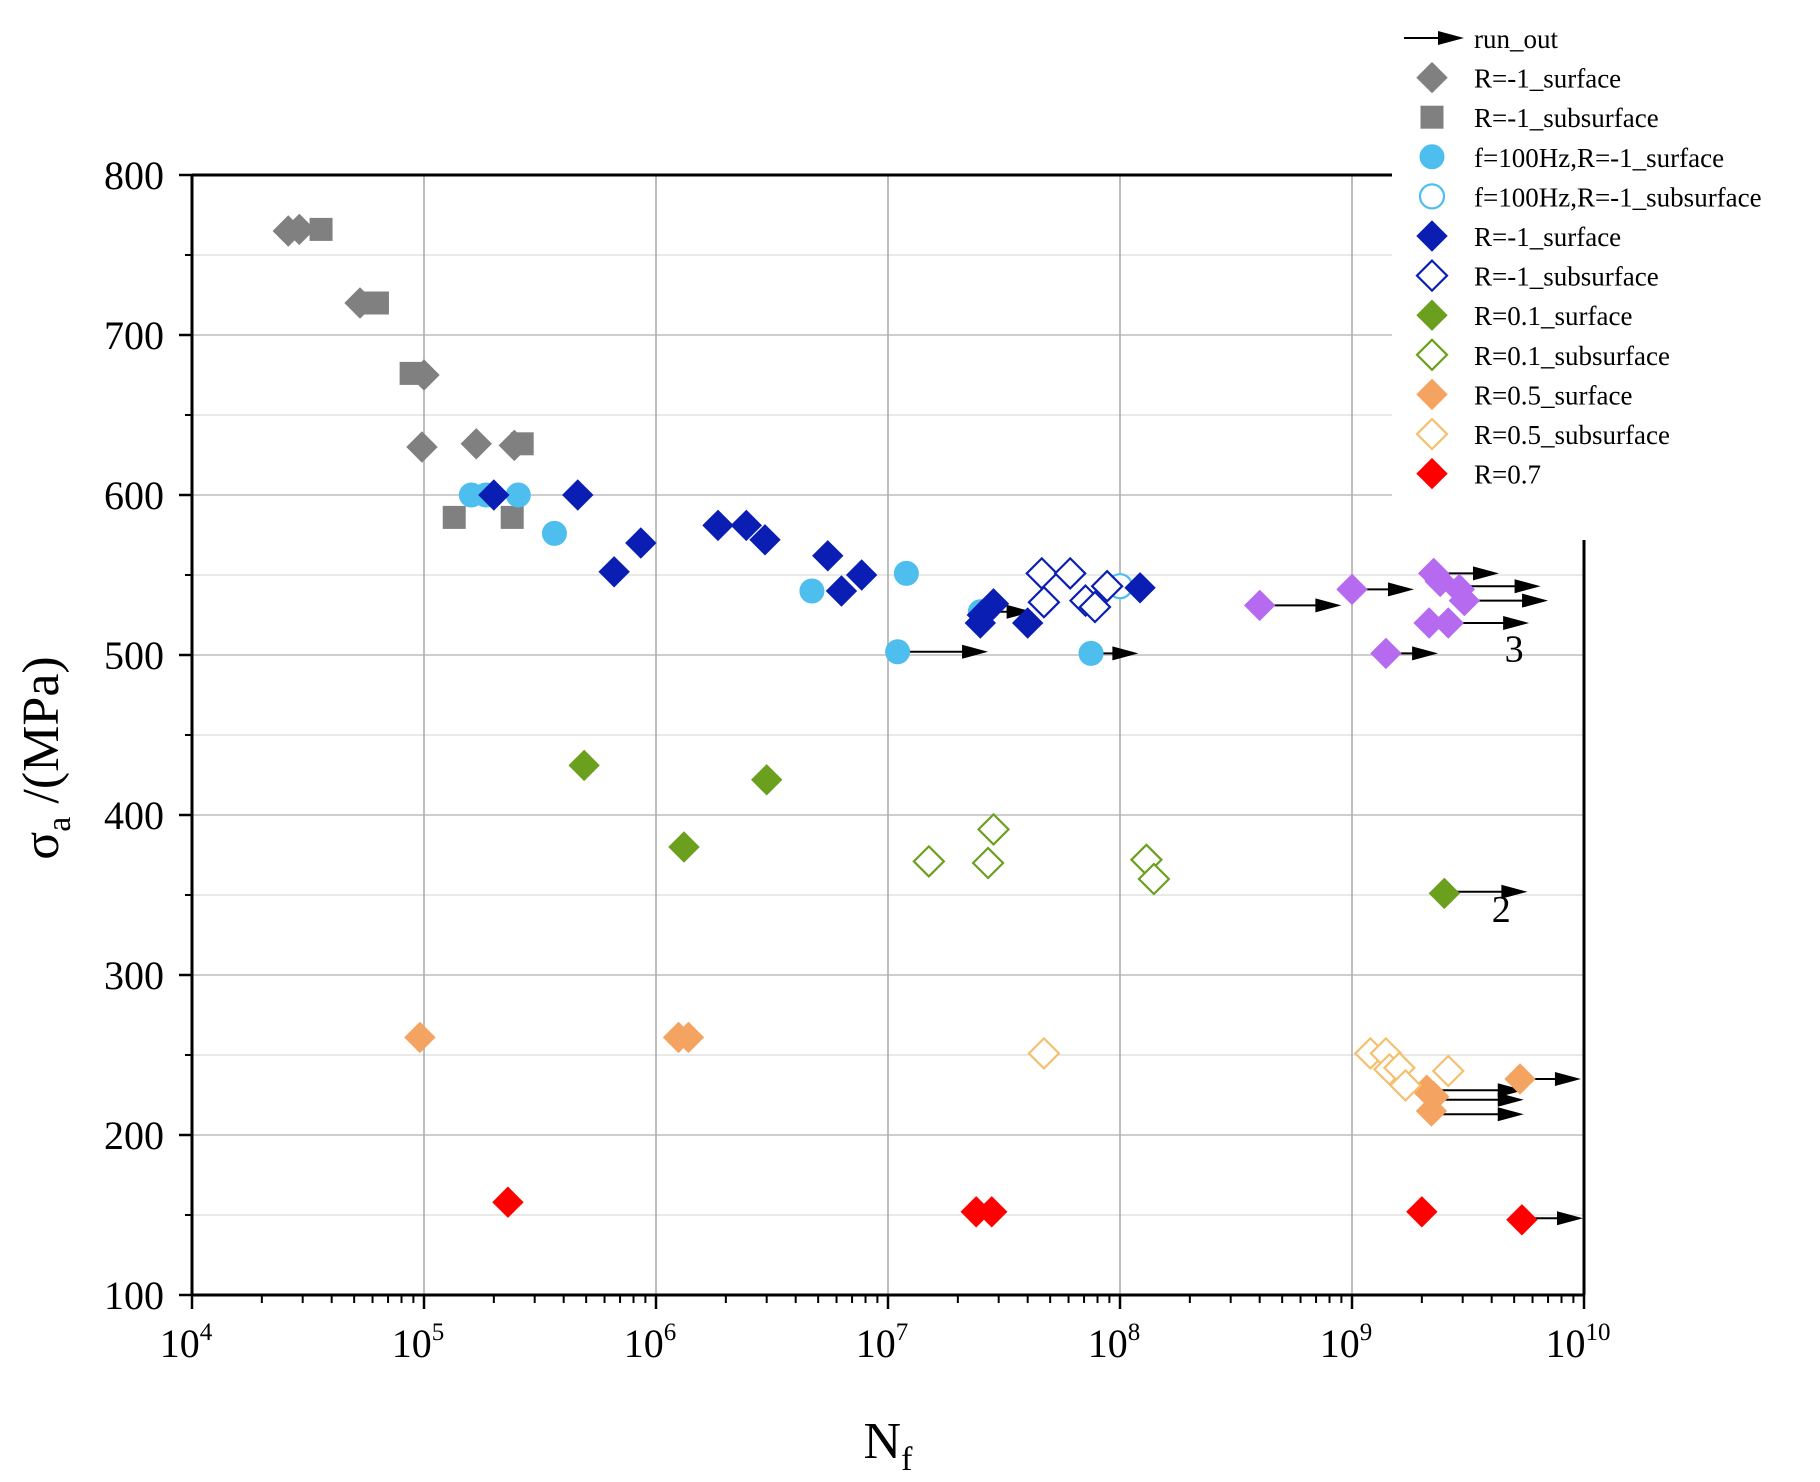 This screenshot has width=1820, height=1482. I want to click on legend-item: R=0.5_subsurface, so click(1542, 434).